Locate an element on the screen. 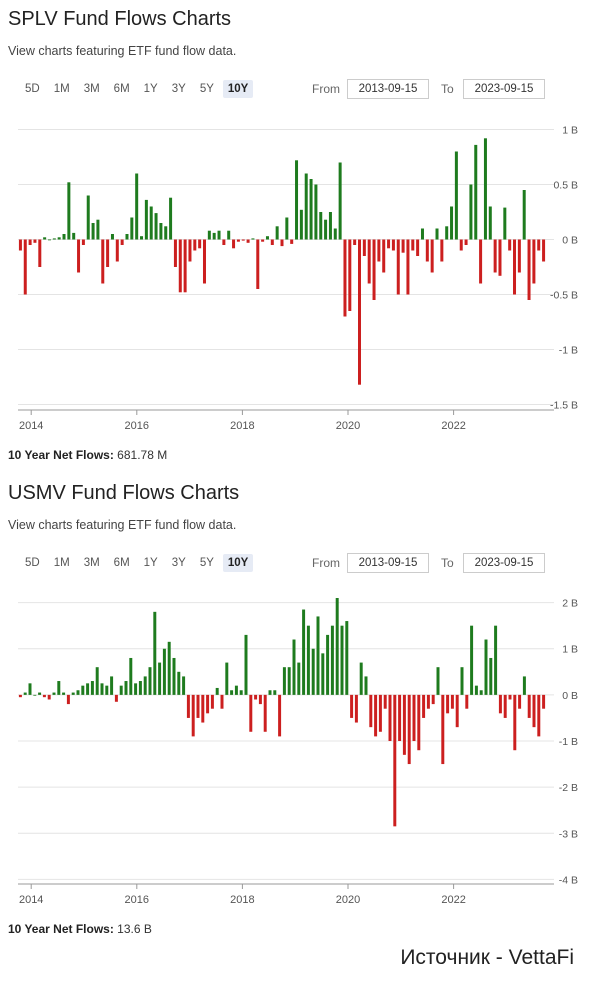  x-tick-label: 2022 is located at coordinates (453, 426).